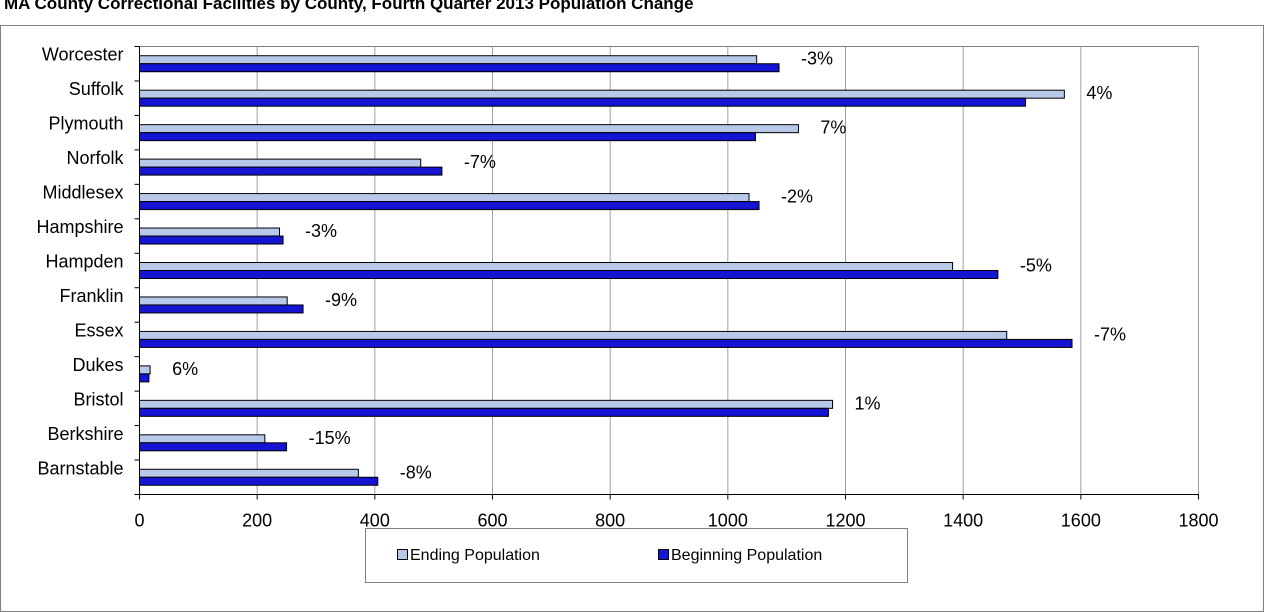 The image size is (1265, 612). I want to click on x-tick-label: 400, so click(375, 521).